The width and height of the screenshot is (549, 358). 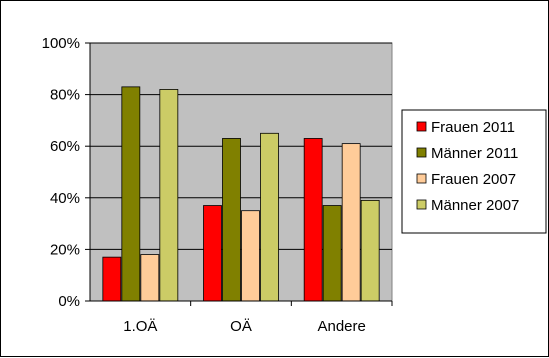 What do you see at coordinates (341, 326) in the screenshot?
I see `x-tick-label: Andere` at bounding box center [341, 326].